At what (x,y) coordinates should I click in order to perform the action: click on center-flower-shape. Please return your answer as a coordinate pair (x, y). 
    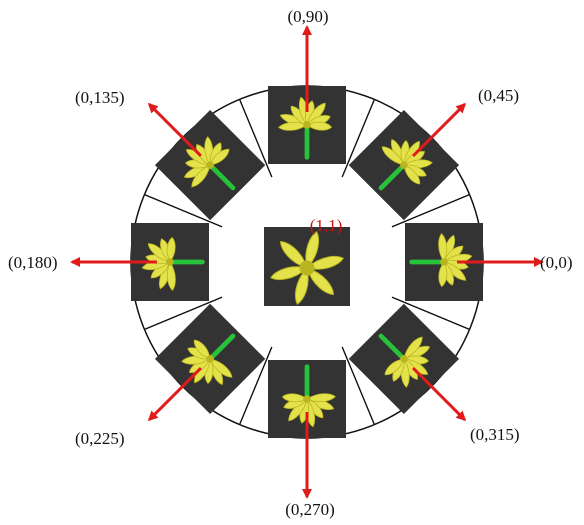
    Looking at the image, I should click on (307, 268).